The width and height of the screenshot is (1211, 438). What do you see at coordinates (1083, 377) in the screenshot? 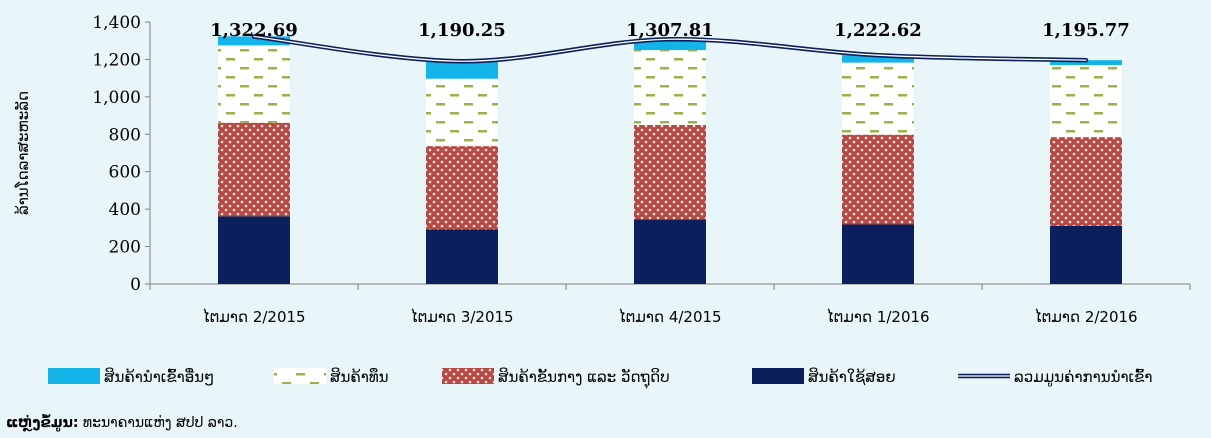
I see `legend-label: ລວມມູນຄ່າການນຳເຂົ້າ` at bounding box center [1083, 377].